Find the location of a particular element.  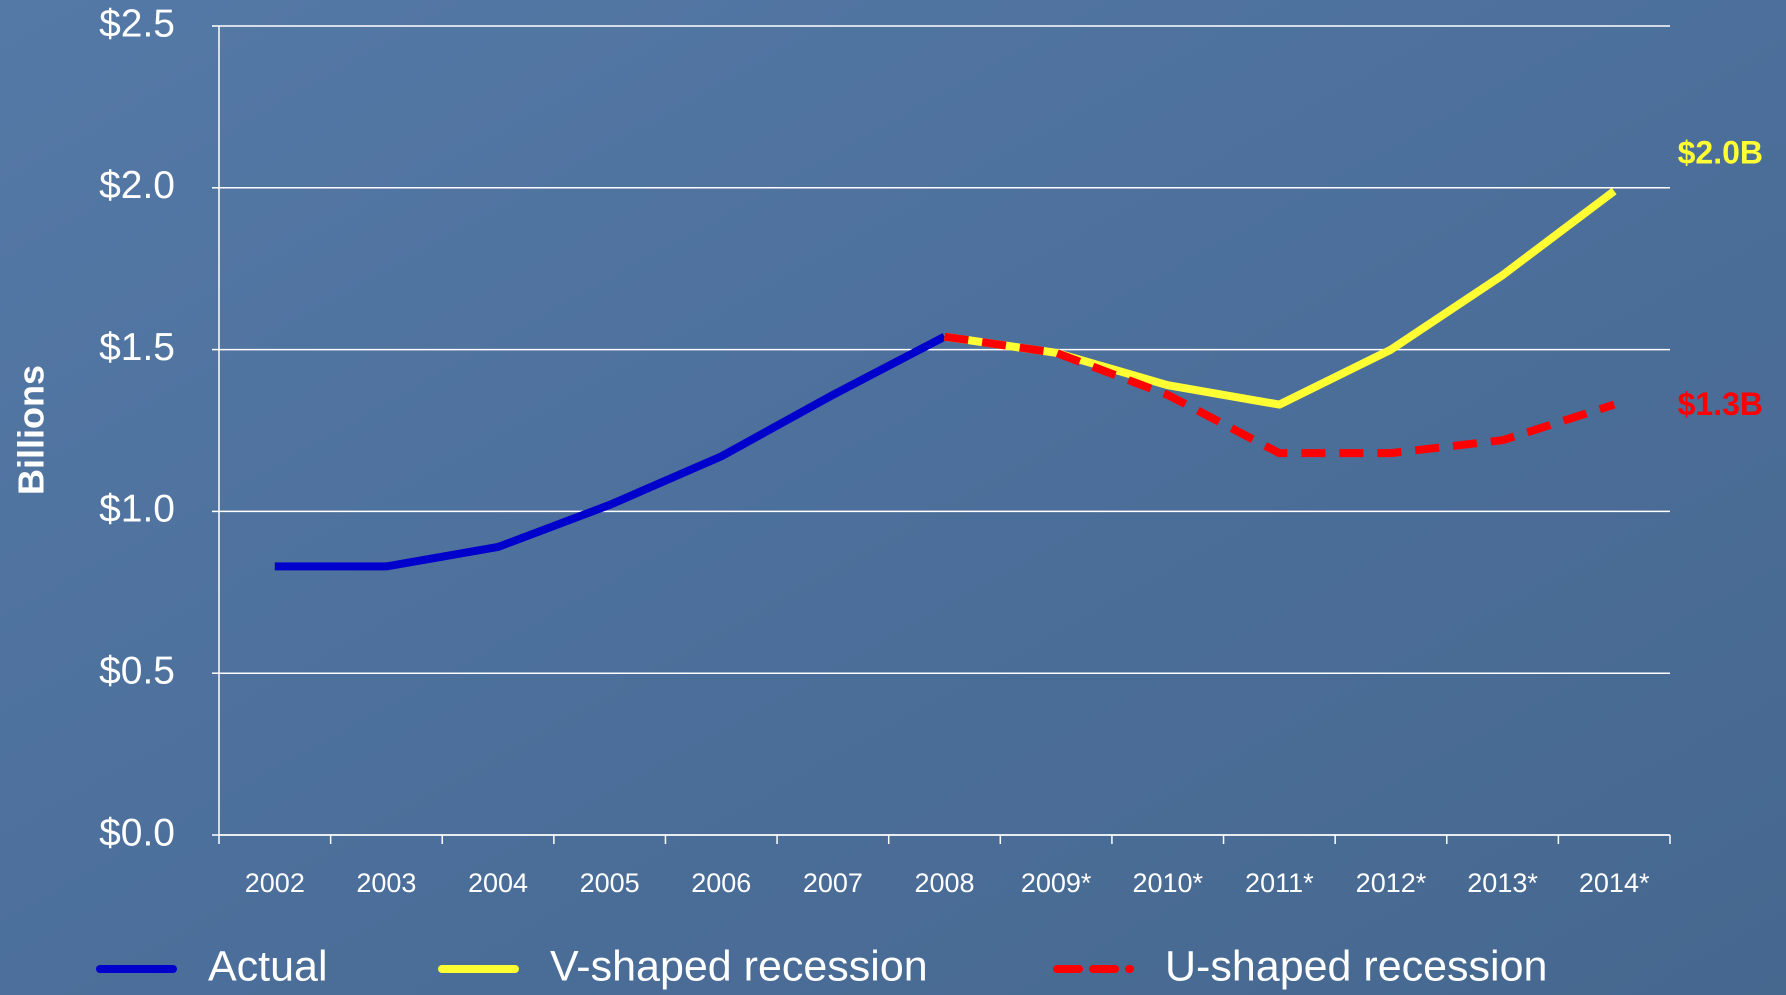

annotation: $2.0B is located at coordinates (1720, 152).